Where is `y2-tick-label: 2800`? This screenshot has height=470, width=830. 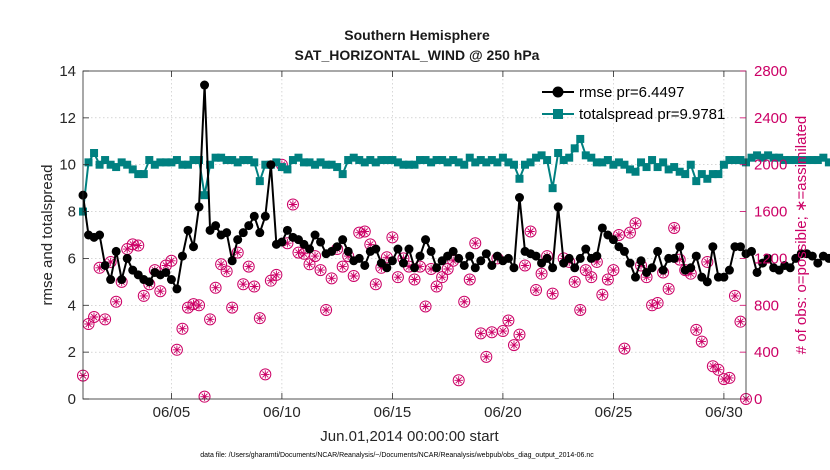 y2-tick-label: 2800 is located at coordinates (770, 71).